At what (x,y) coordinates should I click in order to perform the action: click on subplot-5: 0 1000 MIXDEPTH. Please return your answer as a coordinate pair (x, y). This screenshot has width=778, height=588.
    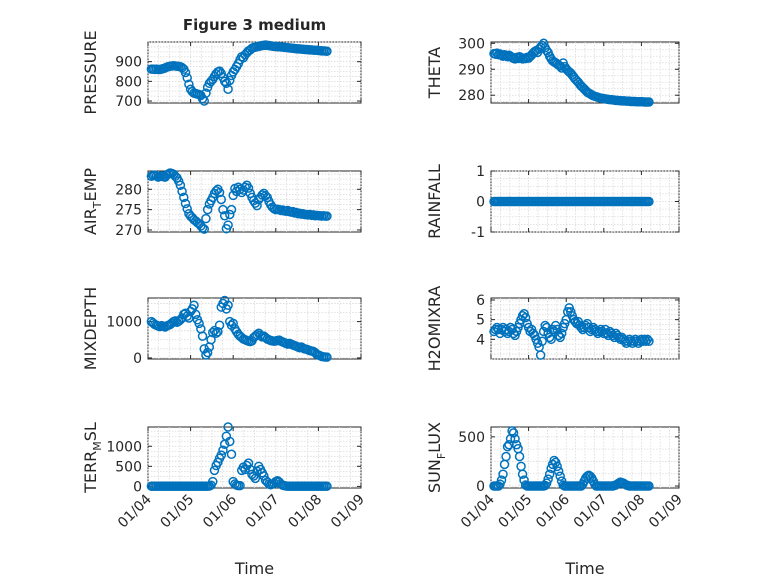
    Looking at the image, I should click on (221, 328).